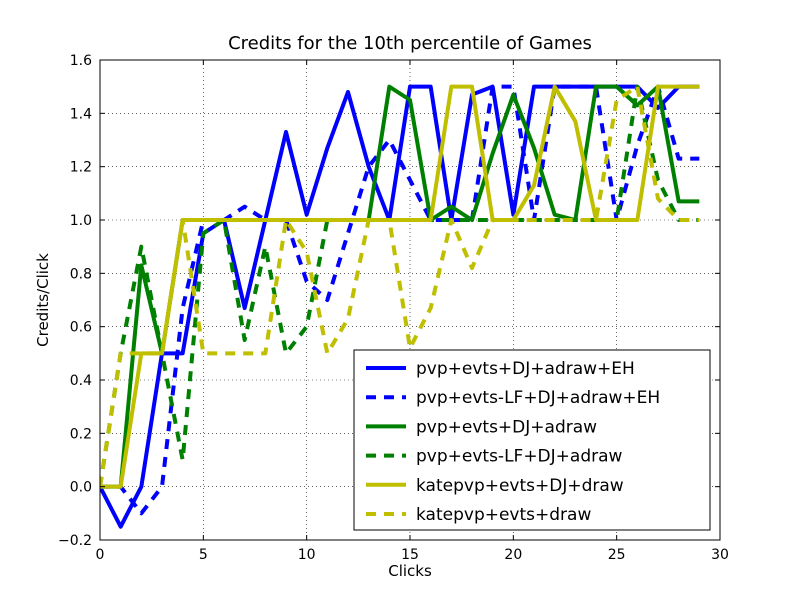 The width and height of the screenshot is (800, 600). What do you see at coordinates (81, 381) in the screenshot?
I see `y-tick-label: 0.4` at bounding box center [81, 381].